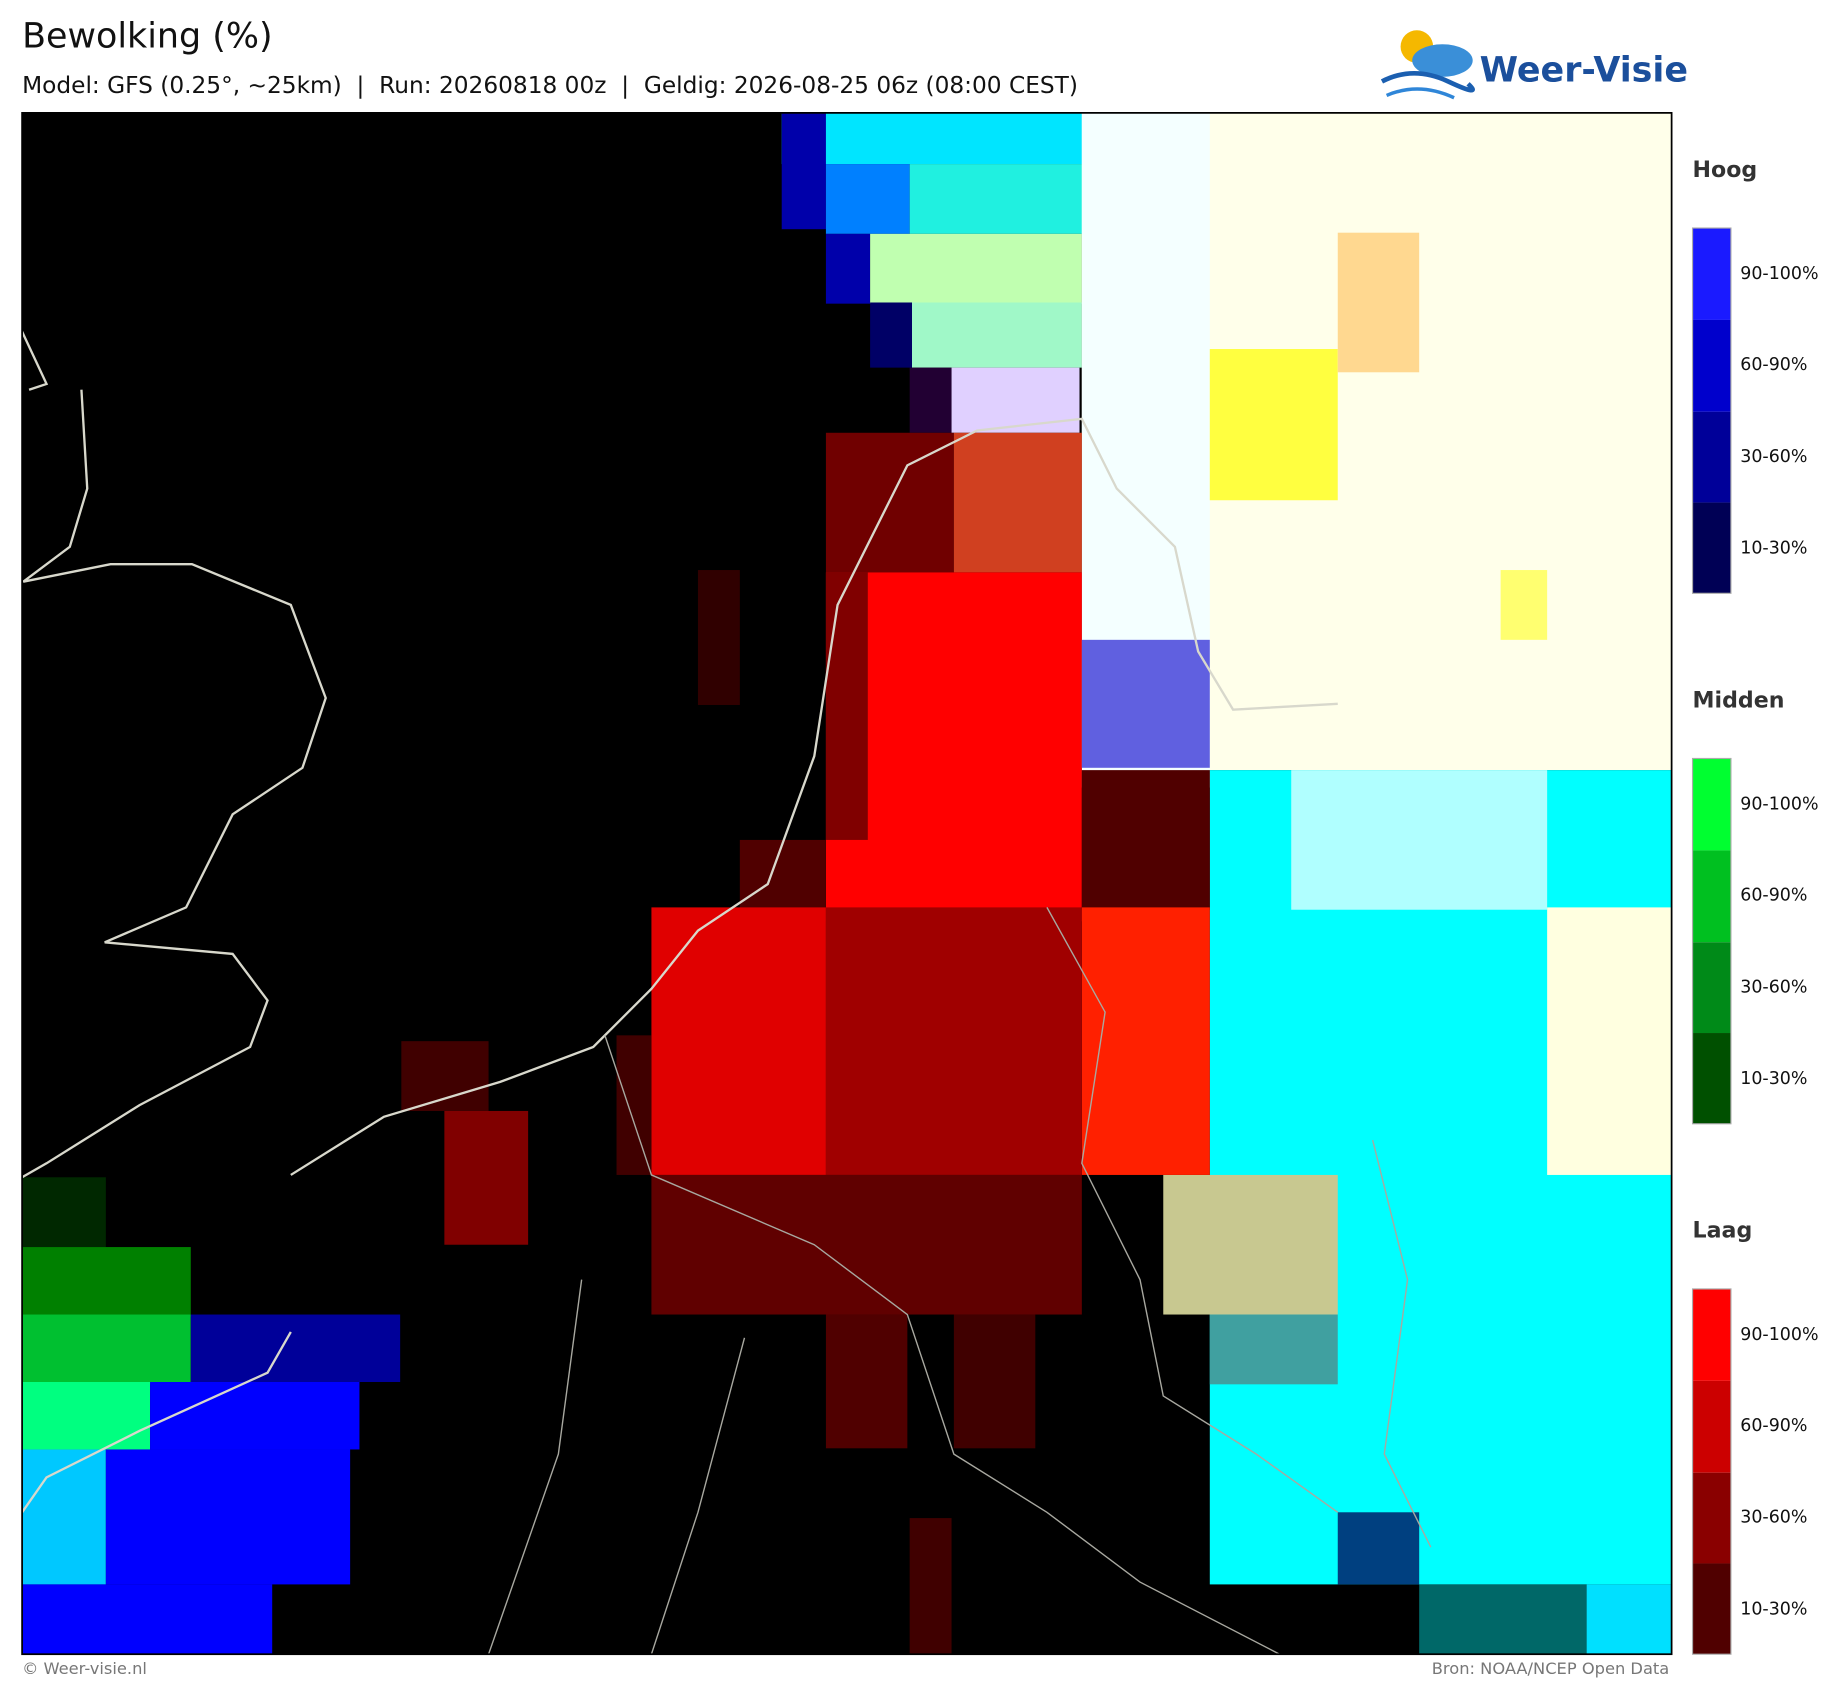 This screenshot has height=1681, width=1824. I want to click on legend-title: Laag, so click(1723, 1231).